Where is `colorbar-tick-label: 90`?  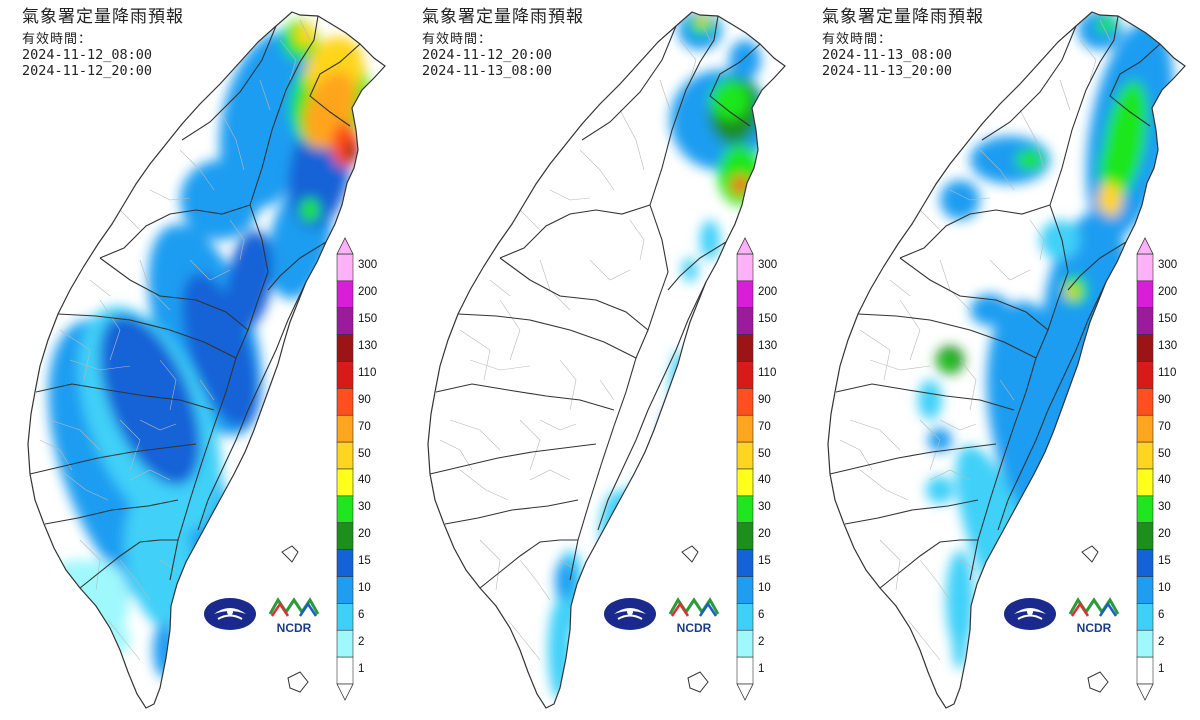 colorbar-tick-label: 90 is located at coordinates (1164, 399).